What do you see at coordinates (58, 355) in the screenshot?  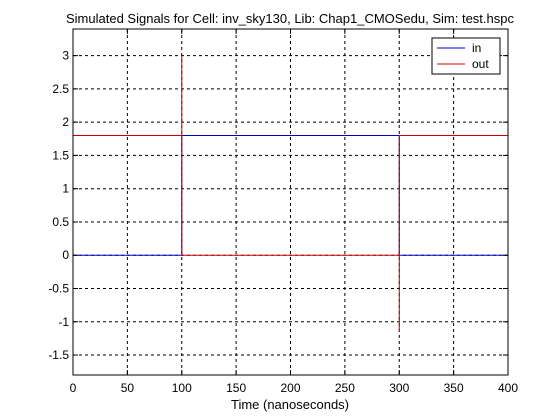 I see `y-tick-label: -1.5` at bounding box center [58, 355].